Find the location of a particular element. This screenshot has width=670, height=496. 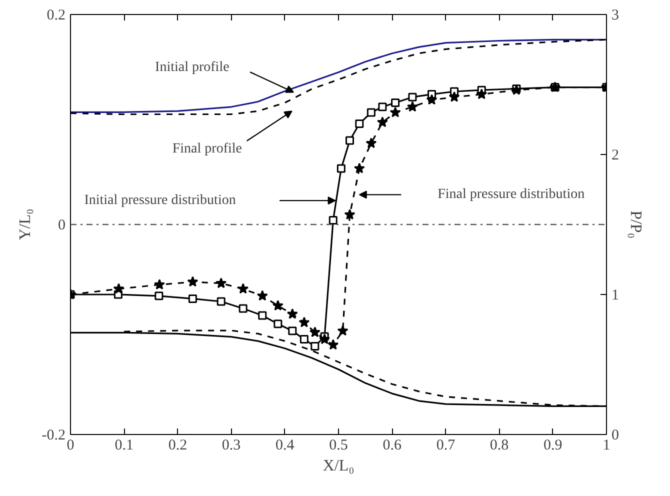

y-tick-label: -0.2 is located at coordinates (54, 436).